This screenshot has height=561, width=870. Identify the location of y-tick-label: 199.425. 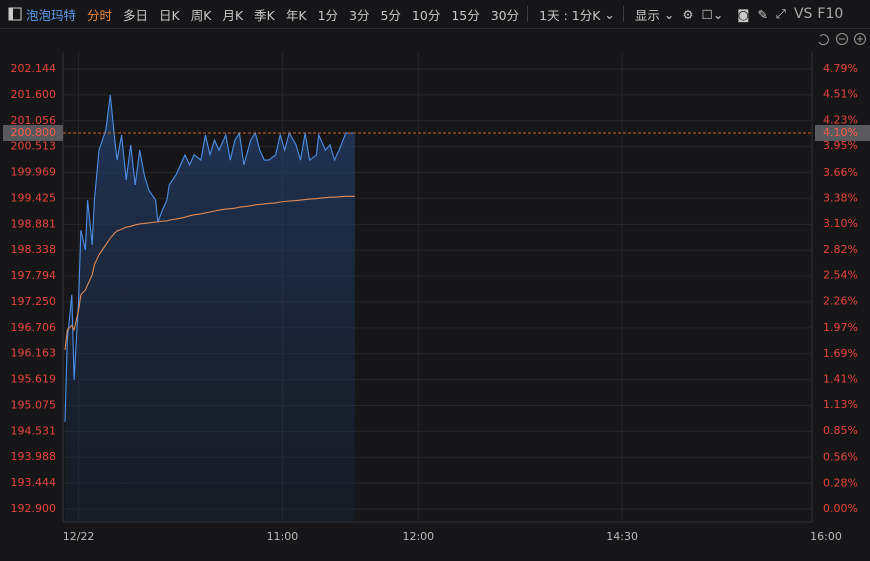
(34, 197).